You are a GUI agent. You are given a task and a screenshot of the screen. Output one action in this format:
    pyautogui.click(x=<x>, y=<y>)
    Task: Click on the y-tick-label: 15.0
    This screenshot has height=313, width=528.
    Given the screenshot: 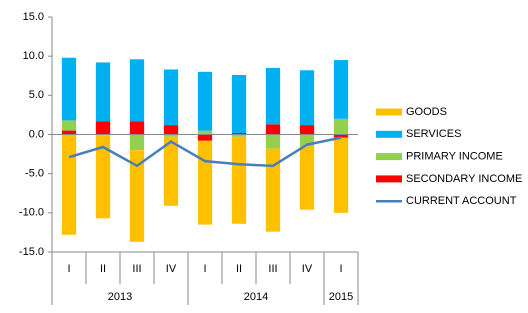 What is the action you would take?
    pyautogui.click(x=33, y=17)
    